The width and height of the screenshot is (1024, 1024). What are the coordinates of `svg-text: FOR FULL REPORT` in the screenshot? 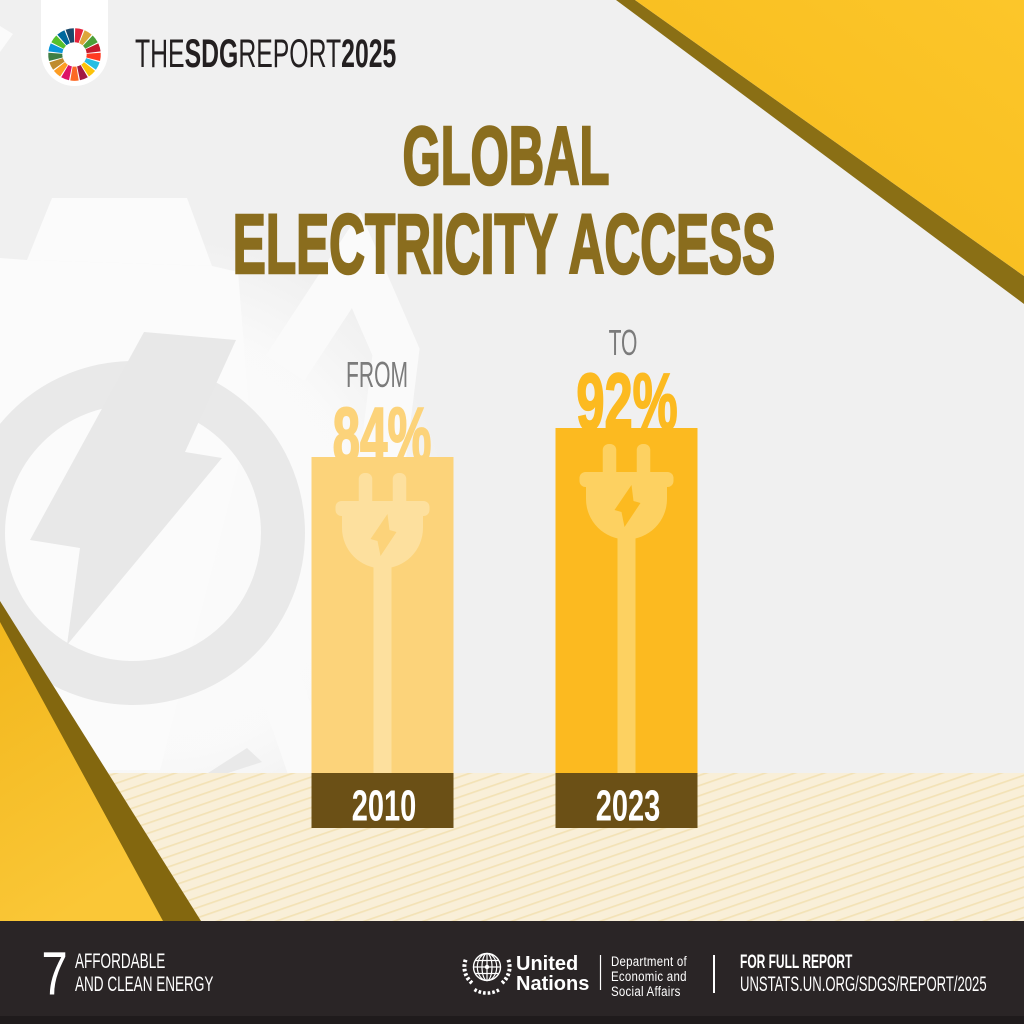 It's located at (796, 962).